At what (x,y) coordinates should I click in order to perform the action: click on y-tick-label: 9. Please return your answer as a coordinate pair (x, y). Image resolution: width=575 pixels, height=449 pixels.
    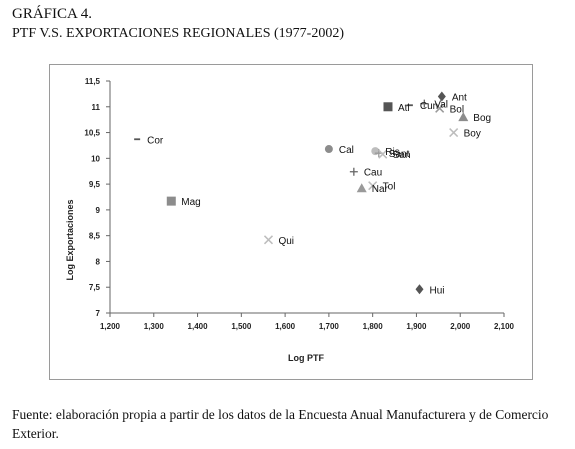
    Looking at the image, I should click on (98, 210).